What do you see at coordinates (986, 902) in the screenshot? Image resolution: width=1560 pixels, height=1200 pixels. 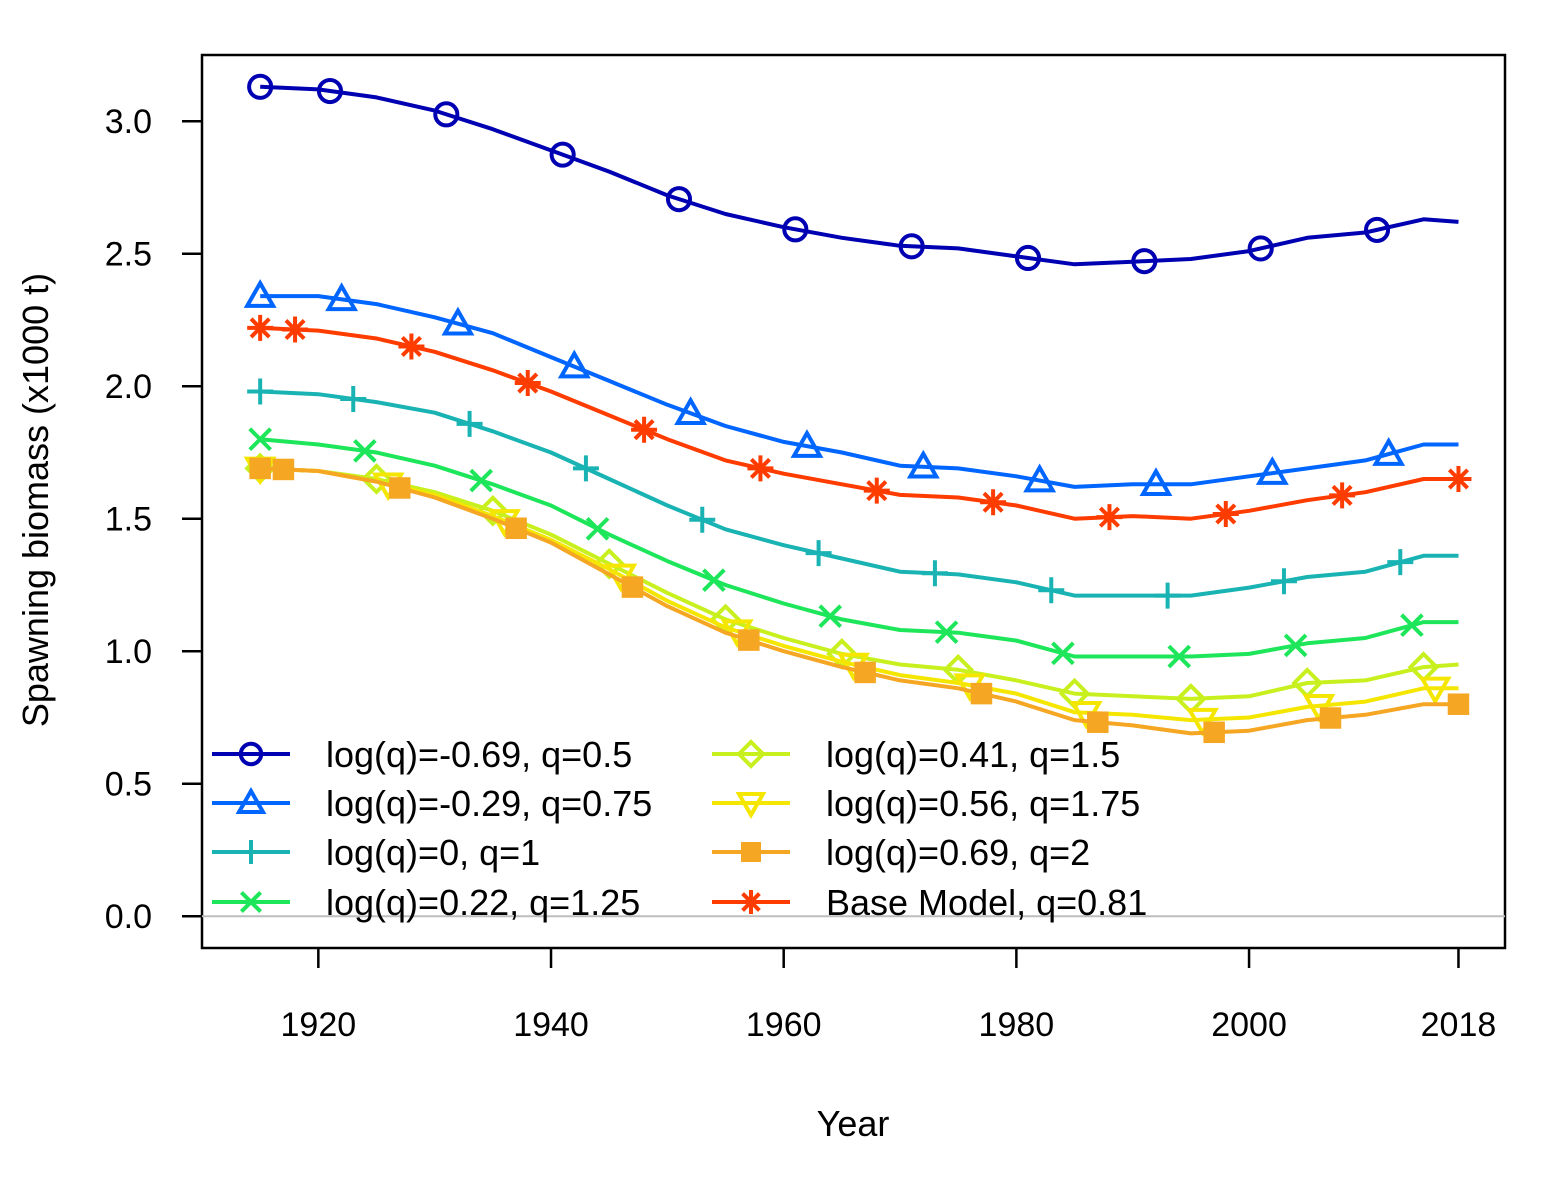 I see `legend-label: Base Model, q=0.81` at bounding box center [986, 902].